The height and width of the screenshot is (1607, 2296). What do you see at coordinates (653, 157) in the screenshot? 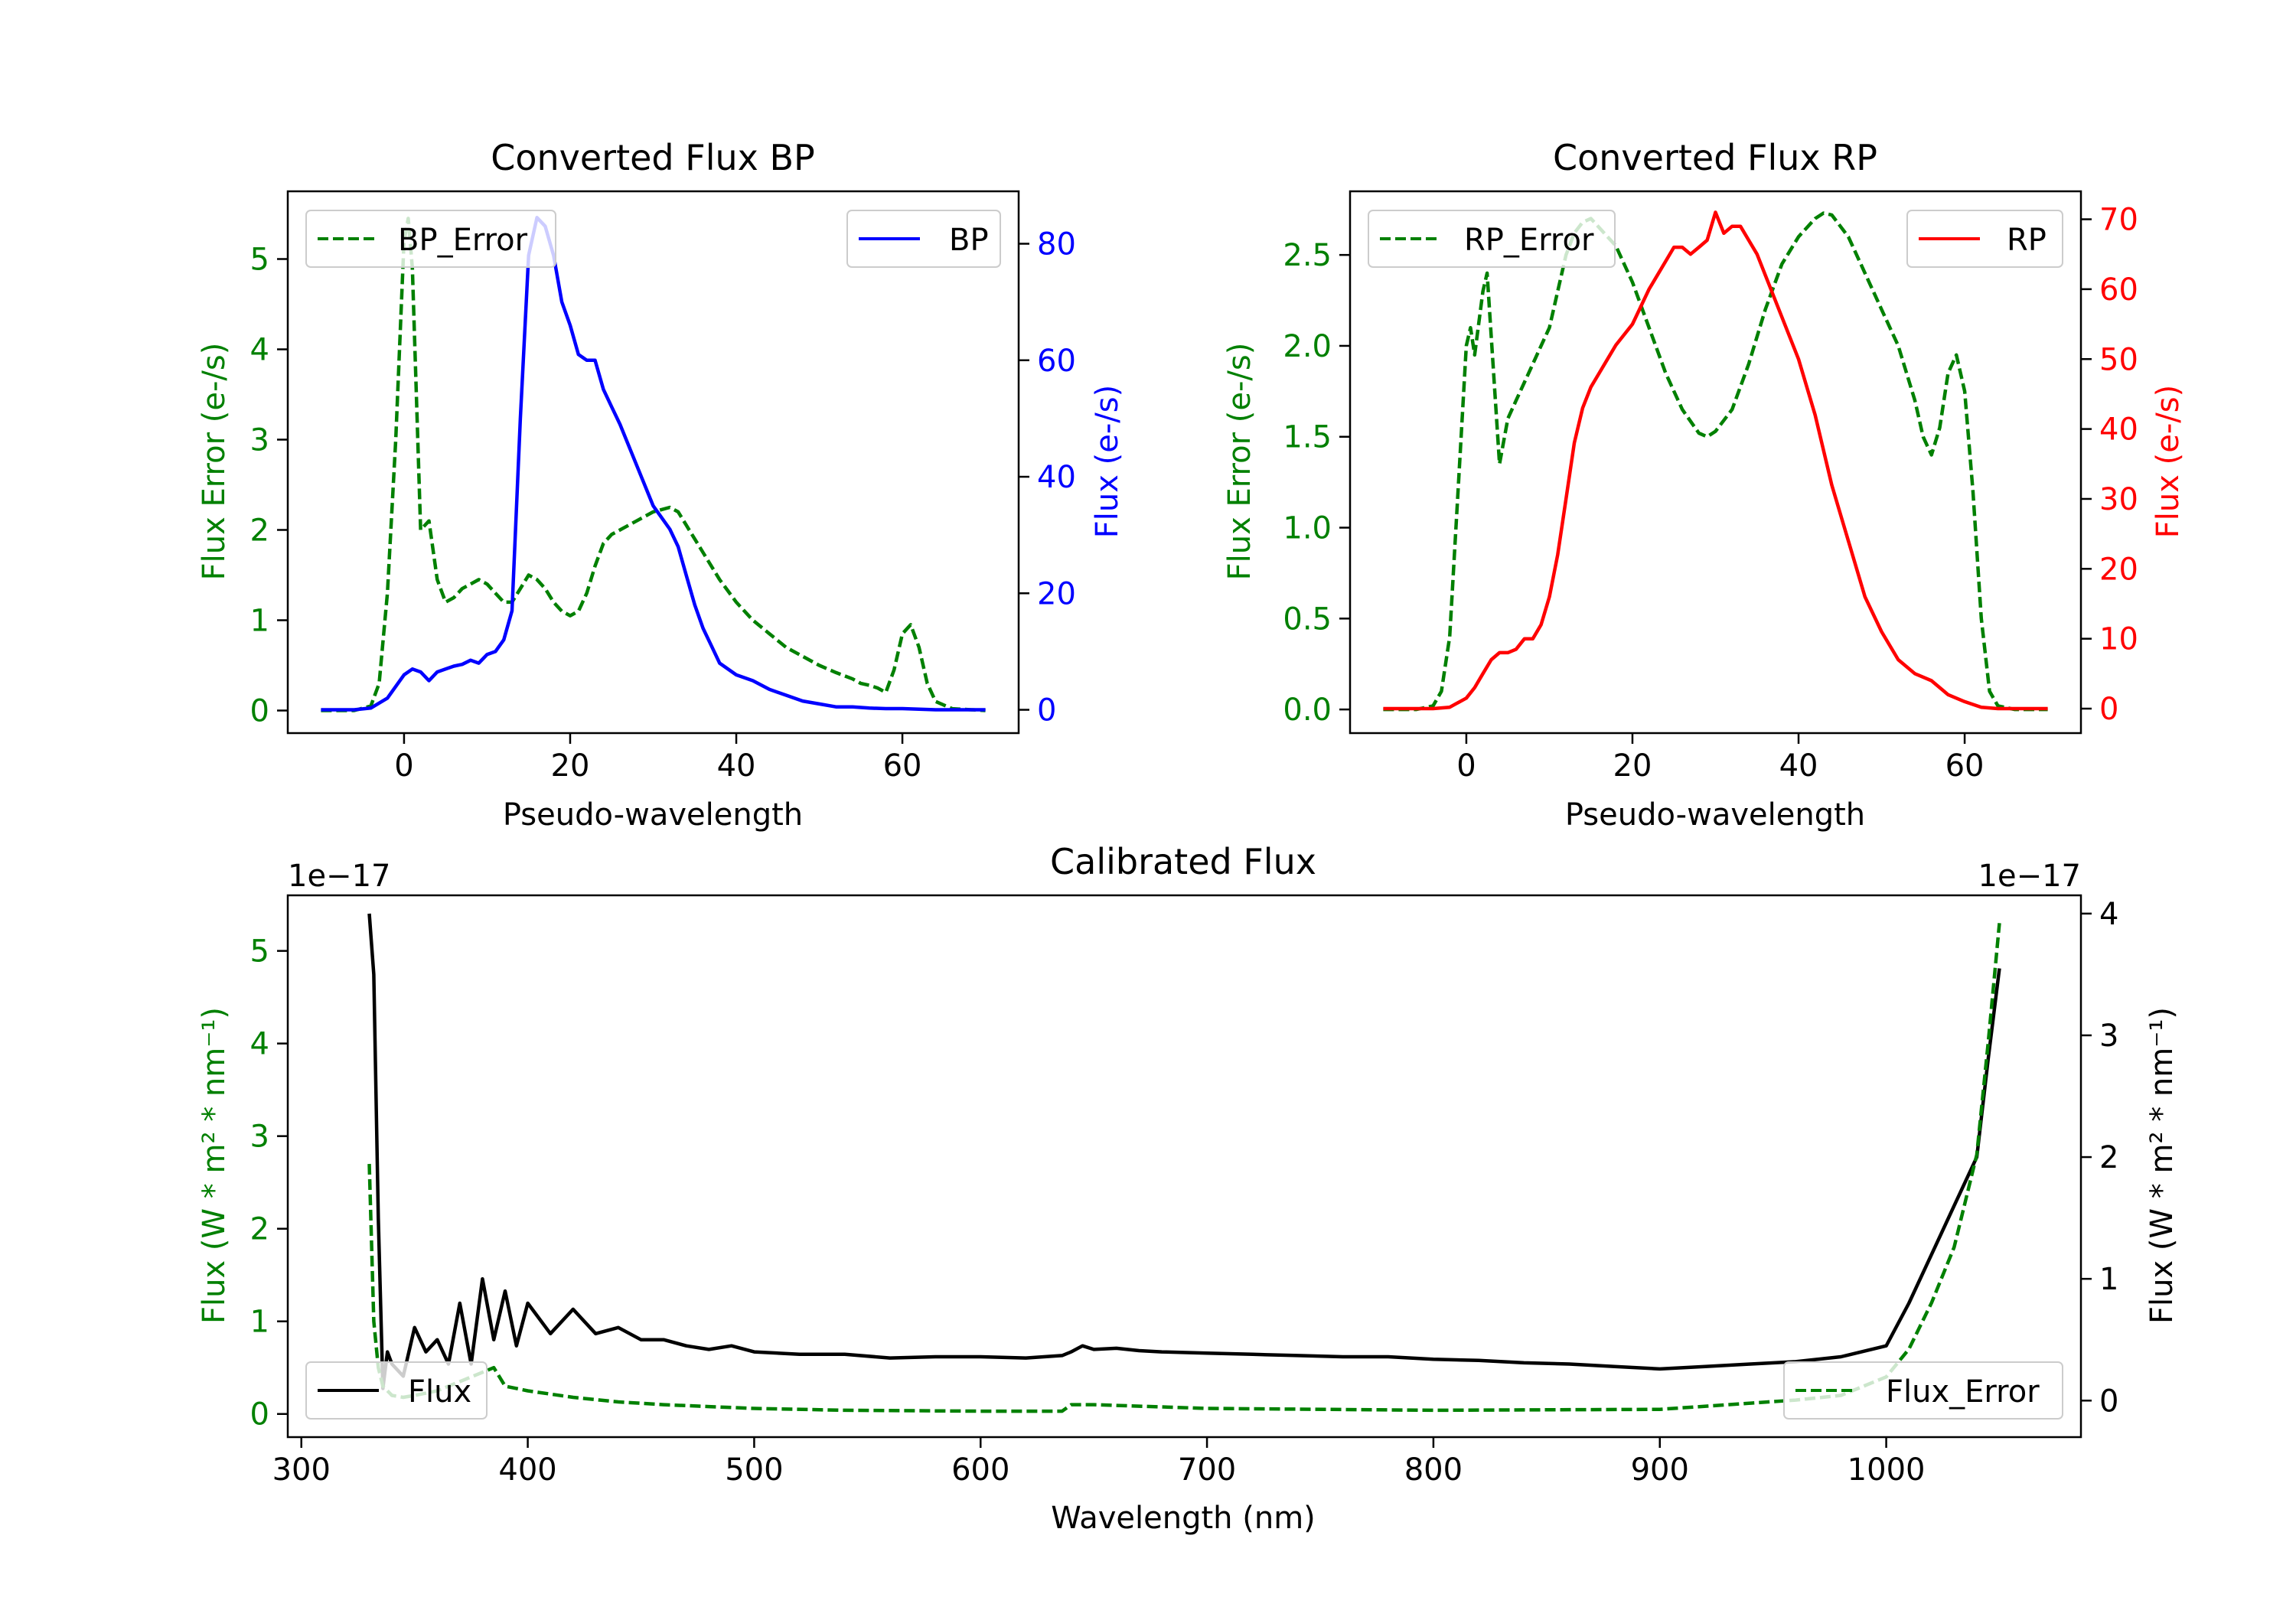
I see `bp-title: Converted Flux BP` at bounding box center [653, 157].